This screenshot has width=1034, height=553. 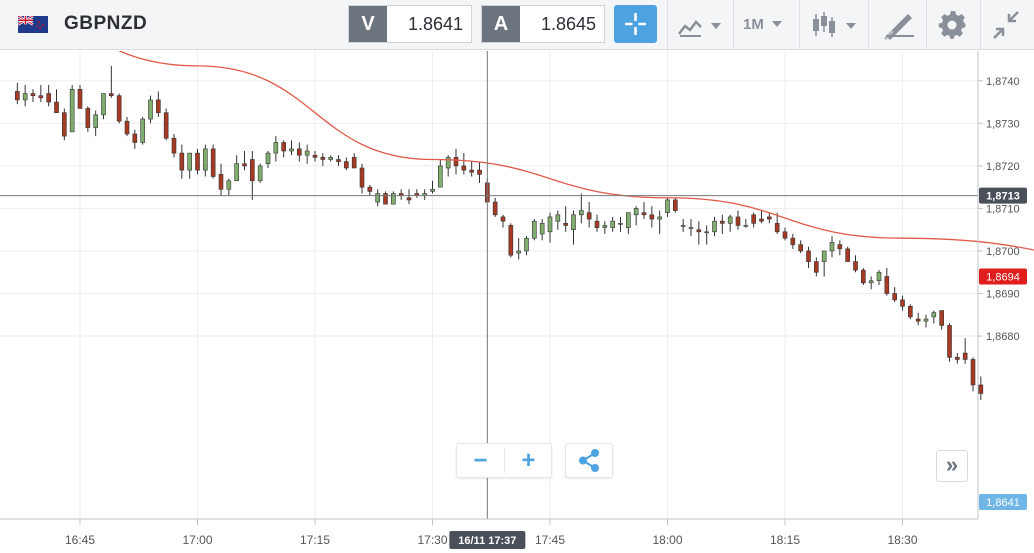 I want to click on sell-price-button: V 1.8641, so click(x=410, y=24).